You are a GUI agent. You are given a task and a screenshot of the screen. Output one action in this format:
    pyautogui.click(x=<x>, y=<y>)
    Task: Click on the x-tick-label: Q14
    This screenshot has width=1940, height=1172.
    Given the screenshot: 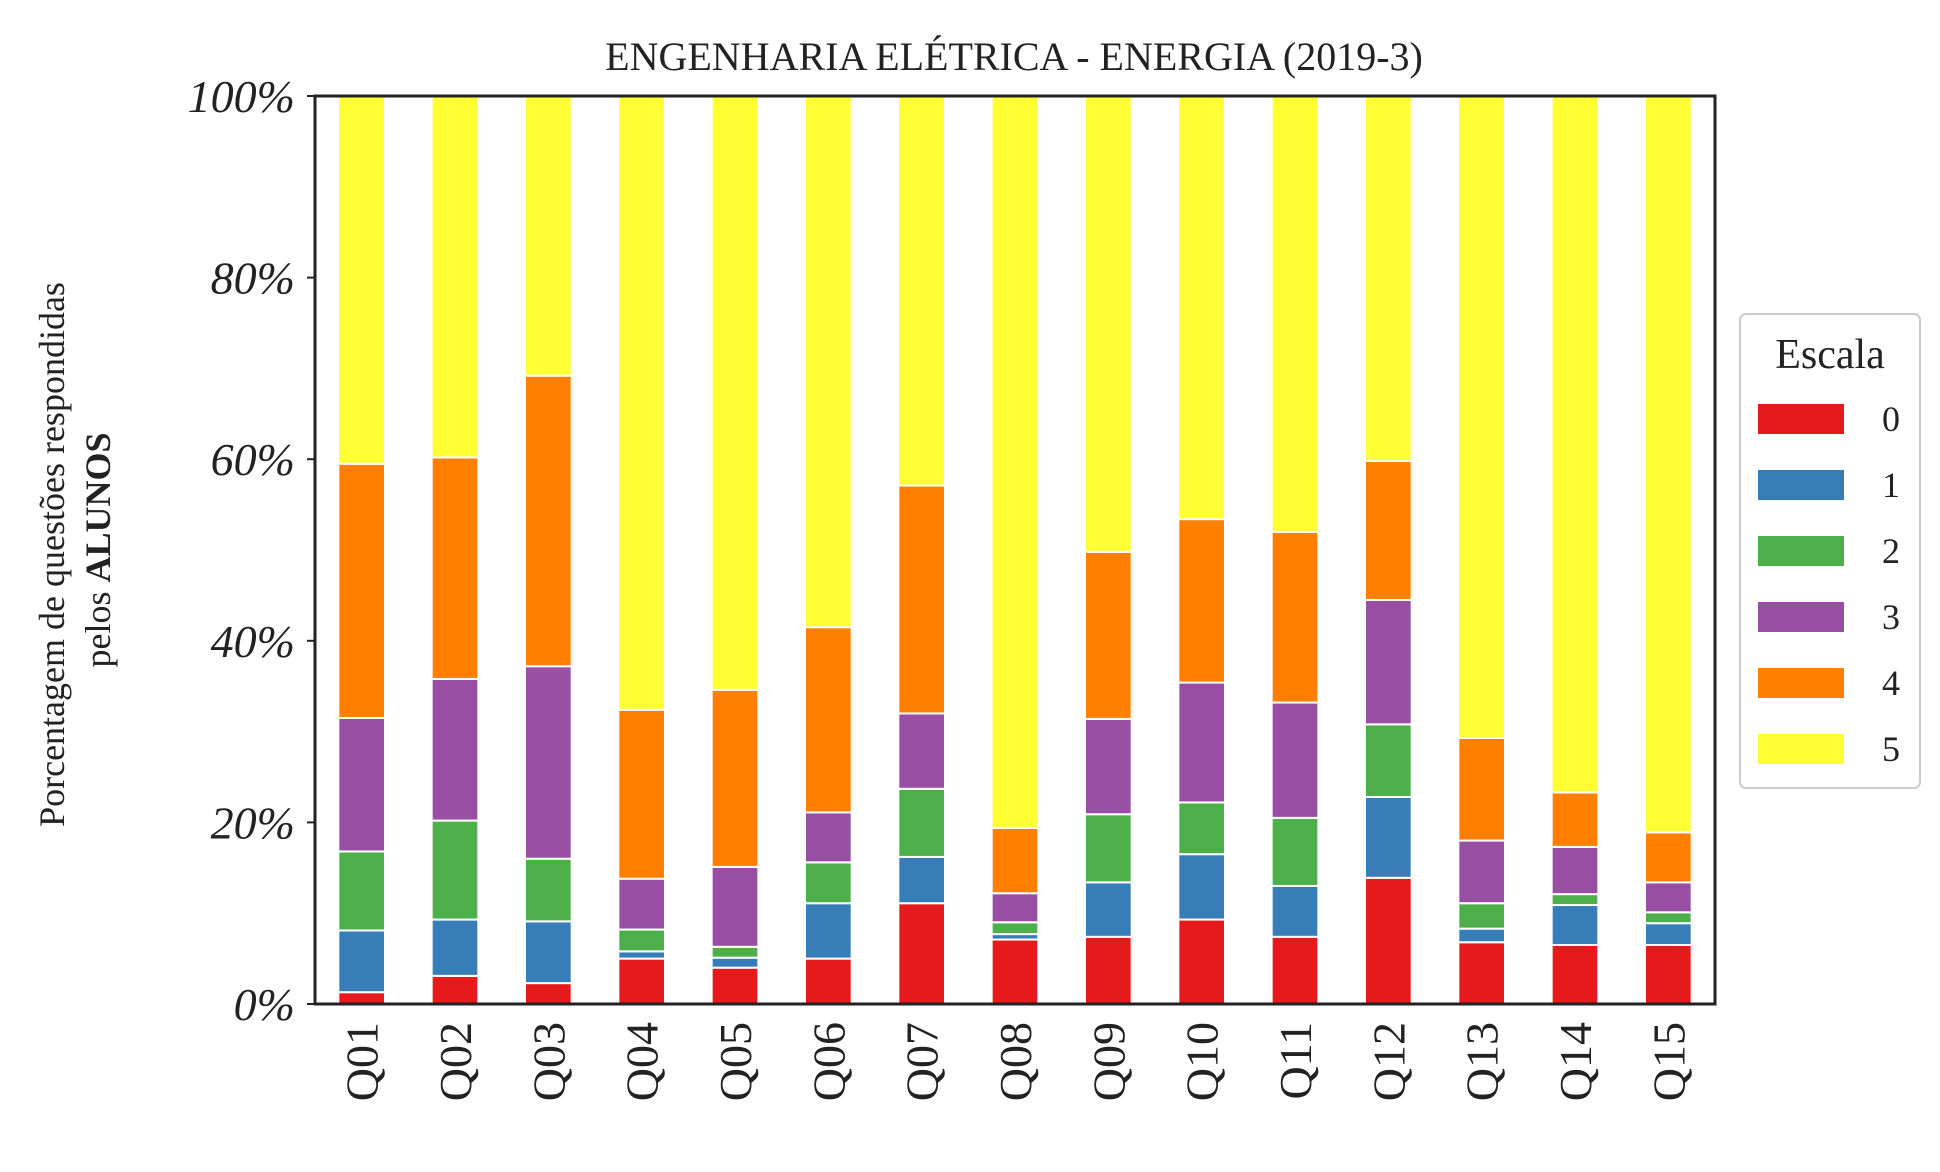 What is the action you would take?
    pyautogui.click(x=1575, y=1061)
    